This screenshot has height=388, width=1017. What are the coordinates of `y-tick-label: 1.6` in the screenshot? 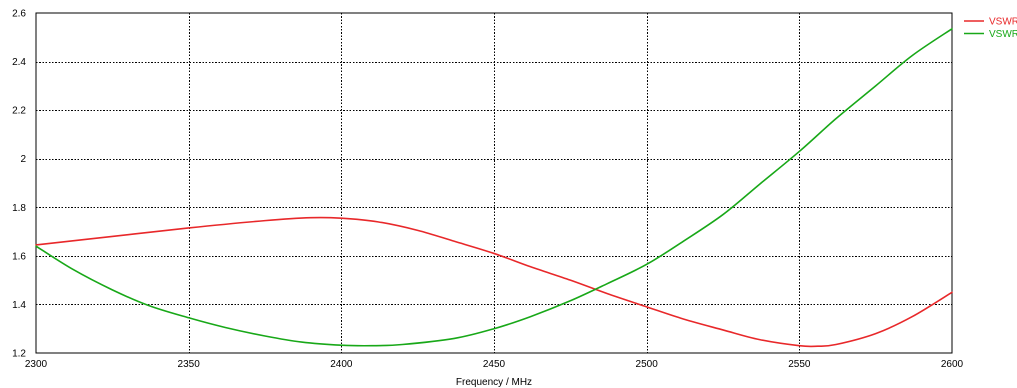 It's located at (19, 256).